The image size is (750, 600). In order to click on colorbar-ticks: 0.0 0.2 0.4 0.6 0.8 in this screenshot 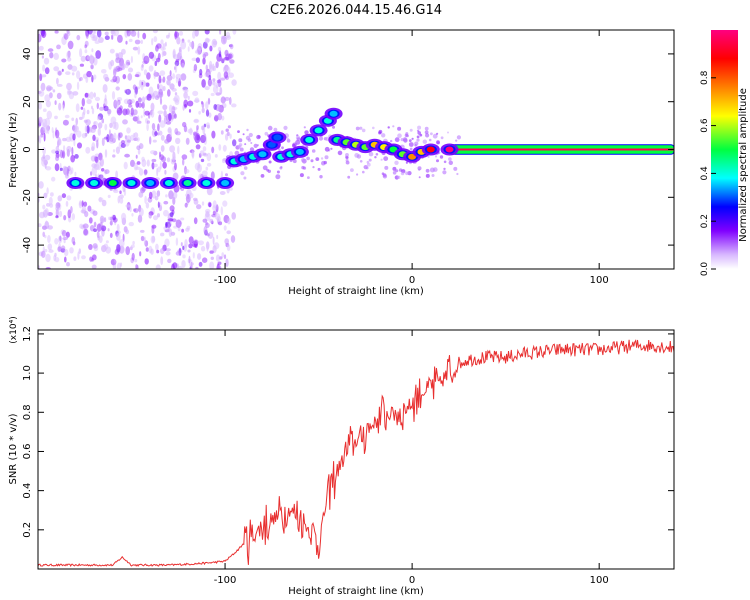, I will do `click(708, 173)`.